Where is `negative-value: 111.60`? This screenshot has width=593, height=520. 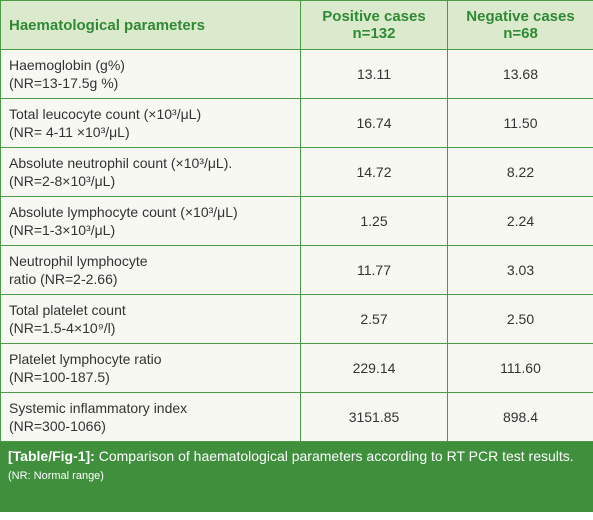 negative-value: 111.60 is located at coordinates (520, 368).